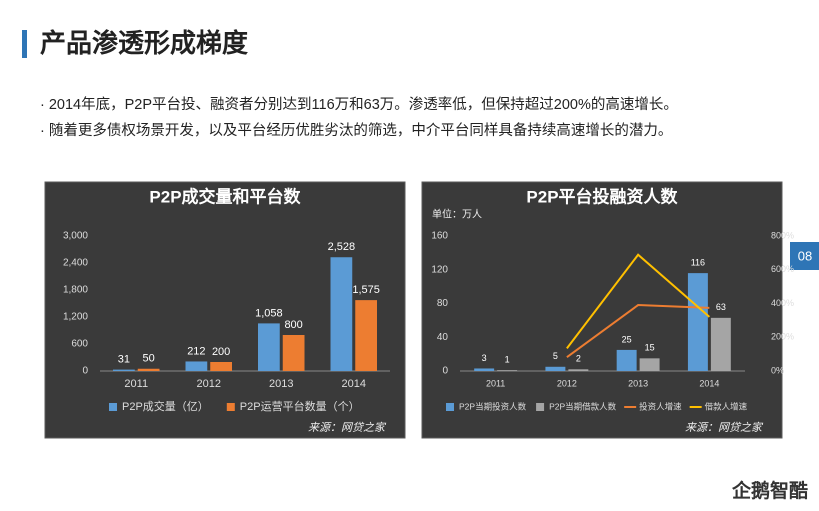 This screenshot has height=511, width=819. What do you see at coordinates (484, 358) in the screenshot?
I see `data-label: 3` at bounding box center [484, 358].